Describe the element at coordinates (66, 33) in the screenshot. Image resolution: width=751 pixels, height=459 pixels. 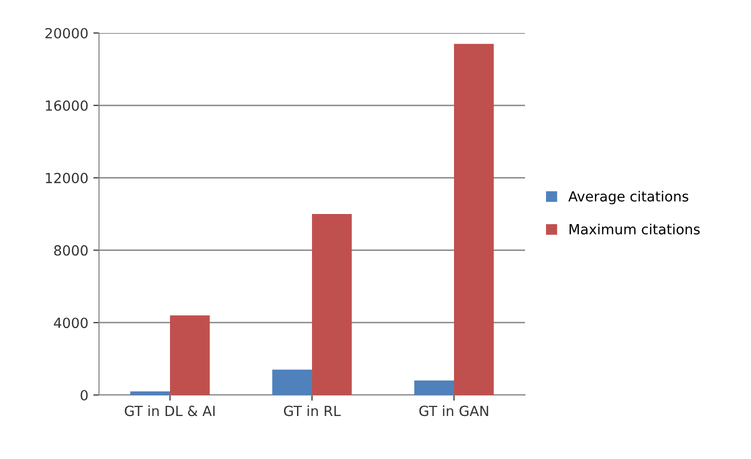
I see `y-tick-label: 20000` at that location.